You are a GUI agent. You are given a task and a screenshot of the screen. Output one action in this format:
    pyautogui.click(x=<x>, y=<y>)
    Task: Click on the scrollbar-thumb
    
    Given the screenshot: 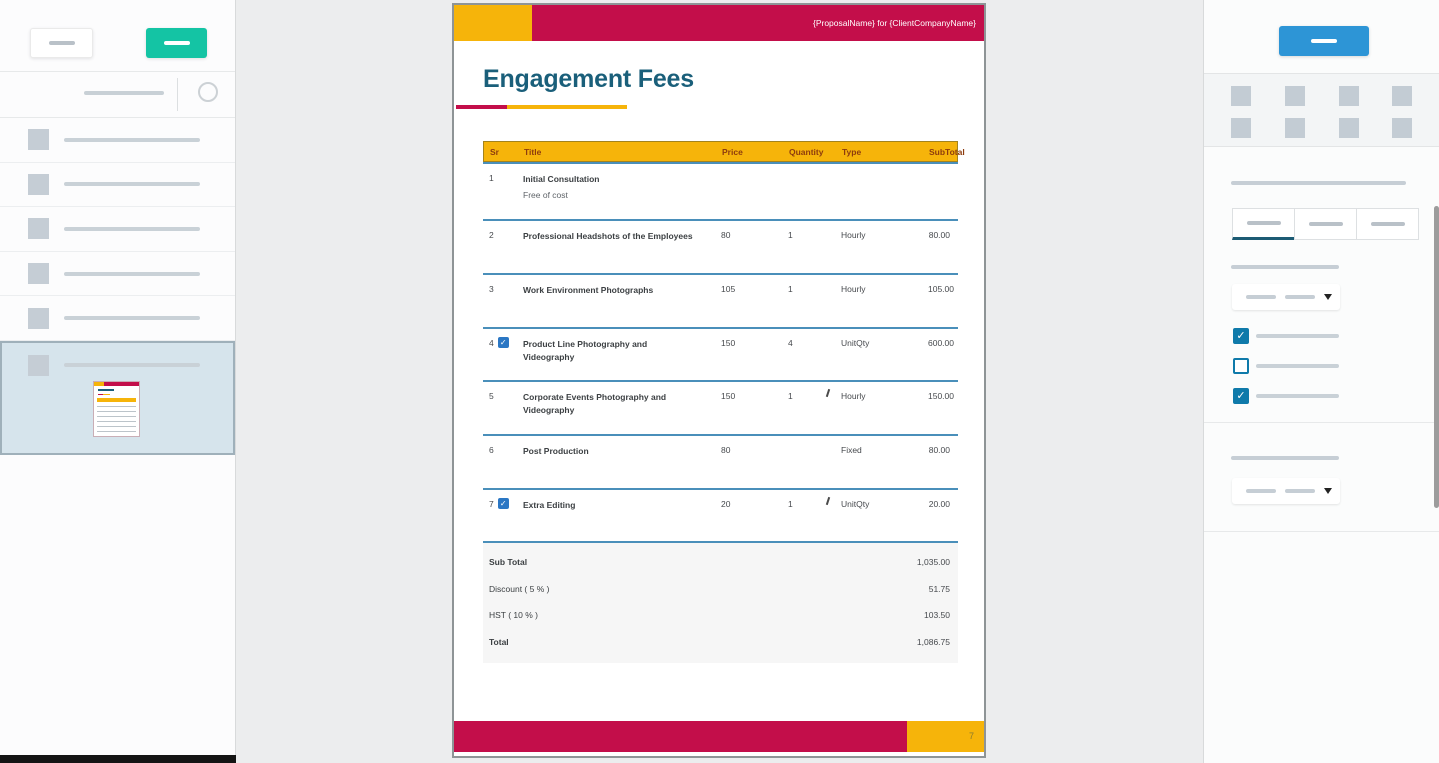 What is the action you would take?
    pyautogui.click(x=1436, y=357)
    